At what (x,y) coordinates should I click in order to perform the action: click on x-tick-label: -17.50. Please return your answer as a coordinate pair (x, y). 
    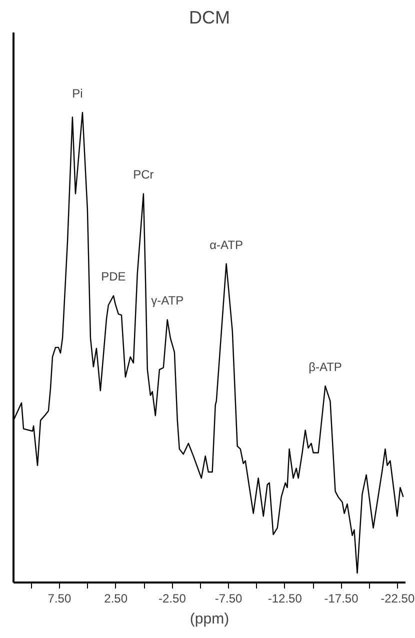
    Looking at the image, I should click on (341, 599).